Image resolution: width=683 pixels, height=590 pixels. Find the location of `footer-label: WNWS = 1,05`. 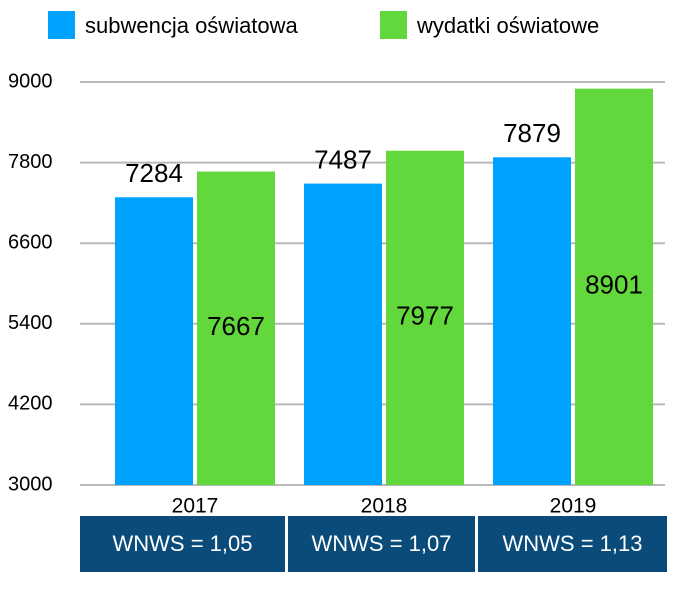

footer-label: WNWS = 1,05 is located at coordinates (183, 543).